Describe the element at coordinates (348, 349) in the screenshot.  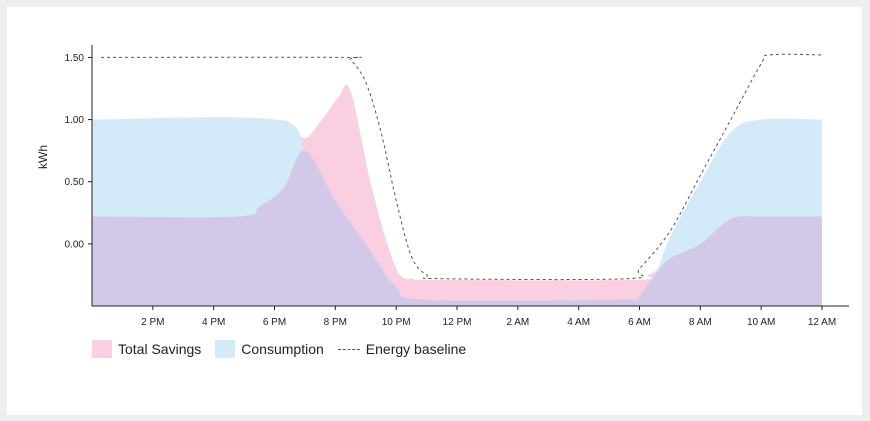
I see `legend-swatch-energy-baseline` at that location.